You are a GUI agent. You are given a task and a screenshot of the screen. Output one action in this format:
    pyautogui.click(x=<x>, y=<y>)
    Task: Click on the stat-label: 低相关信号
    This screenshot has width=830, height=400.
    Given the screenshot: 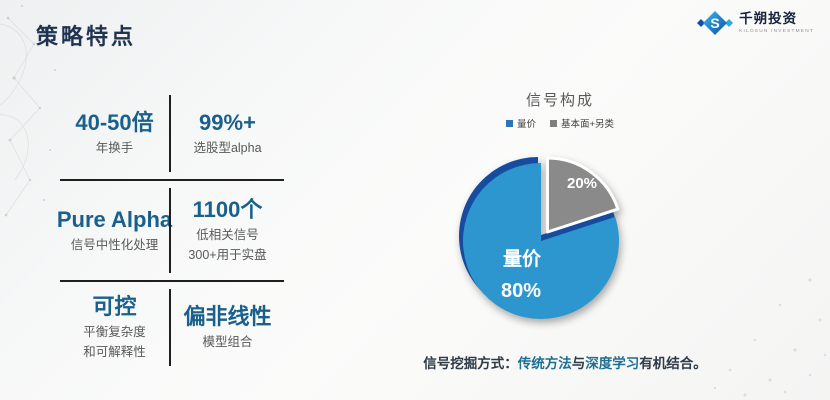 What is the action you would take?
    pyautogui.click(x=227, y=234)
    